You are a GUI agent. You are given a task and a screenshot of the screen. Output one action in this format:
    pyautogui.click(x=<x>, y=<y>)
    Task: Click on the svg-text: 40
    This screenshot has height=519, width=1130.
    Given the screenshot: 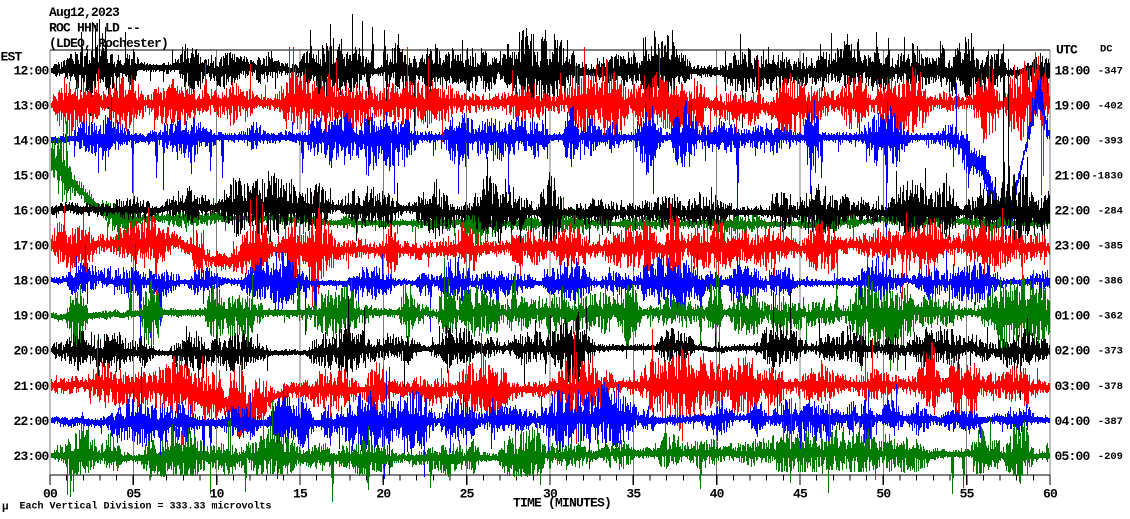 What is the action you would take?
    pyautogui.click(x=717, y=494)
    